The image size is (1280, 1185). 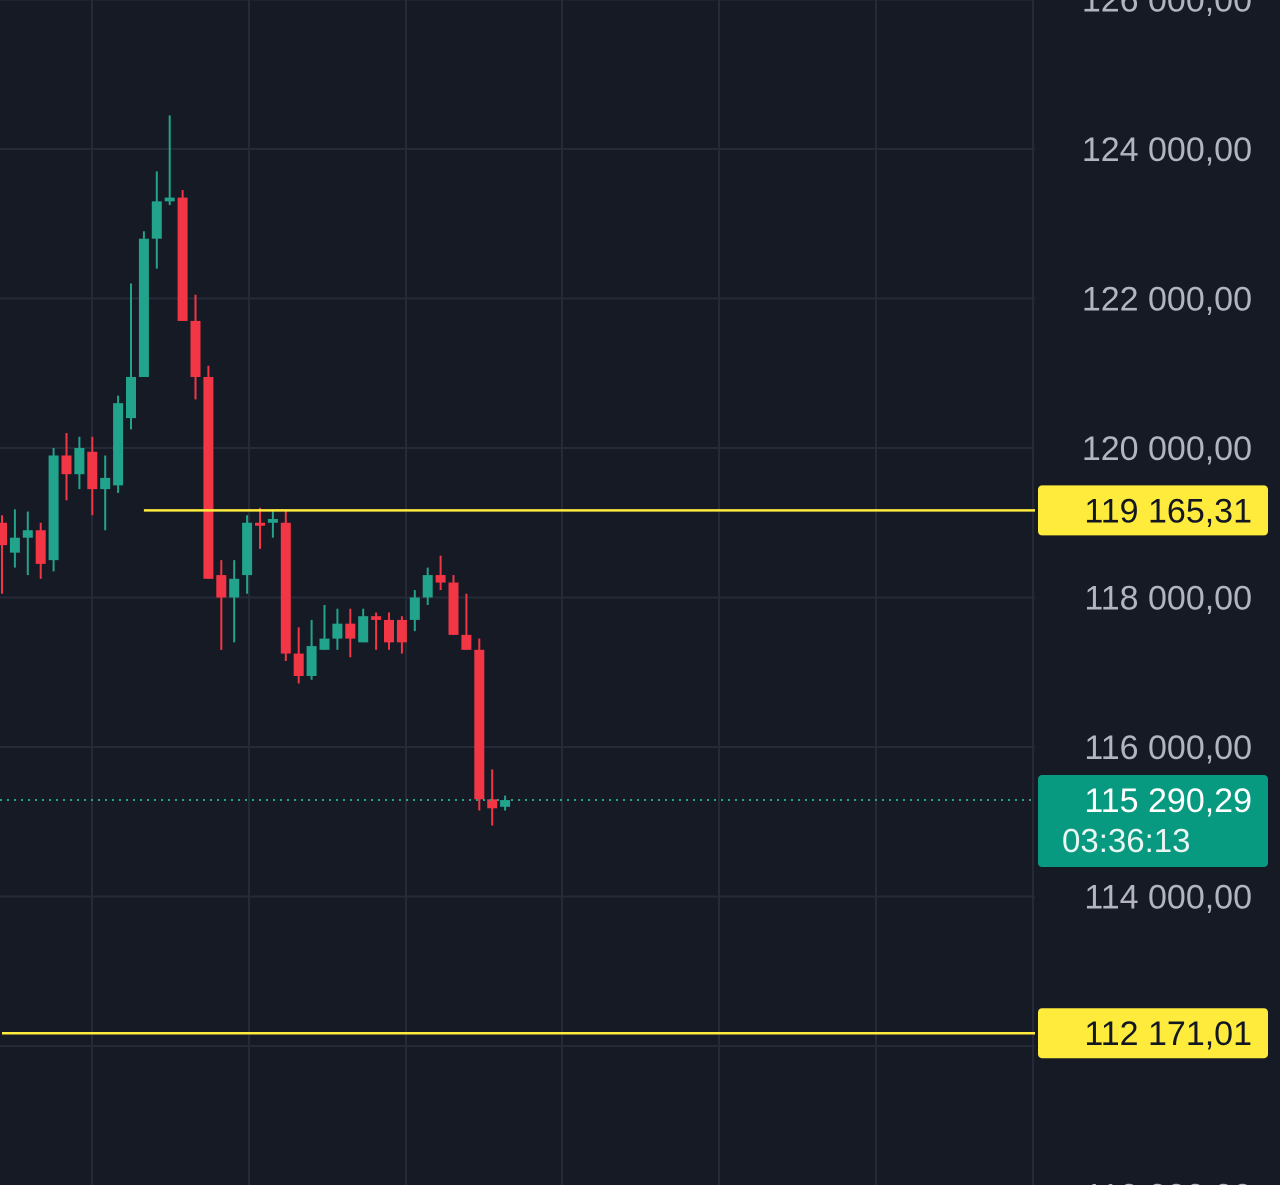 I want to click on y-axis-tick-label: 114 000,00, so click(x=1168, y=898).